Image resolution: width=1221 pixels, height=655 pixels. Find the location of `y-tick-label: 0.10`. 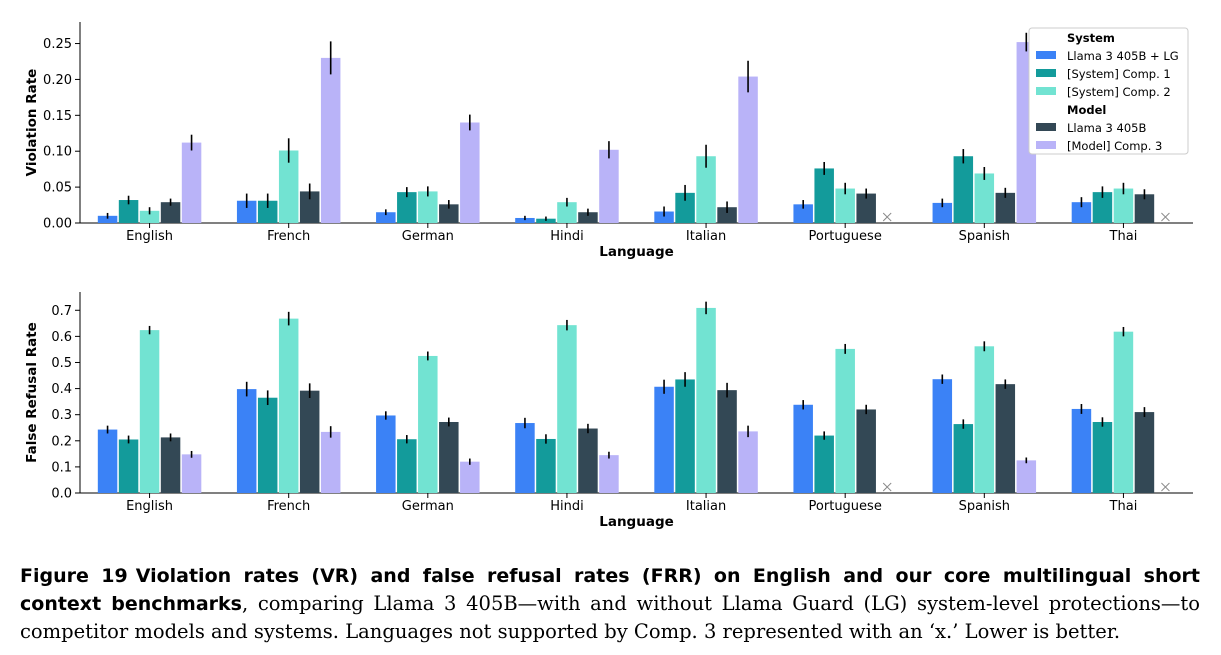

y-tick-label: 0.10 is located at coordinates (57, 152).